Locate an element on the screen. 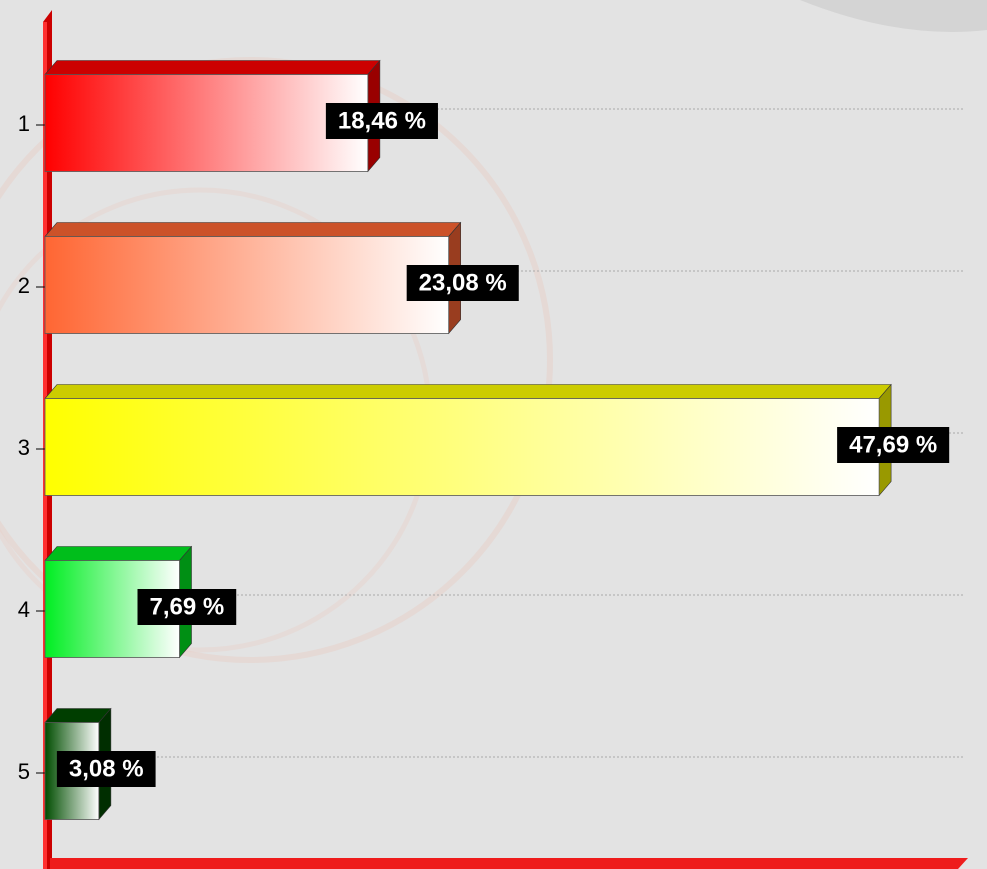  value-label: 3,08 % is located at coordinates (106, 768).